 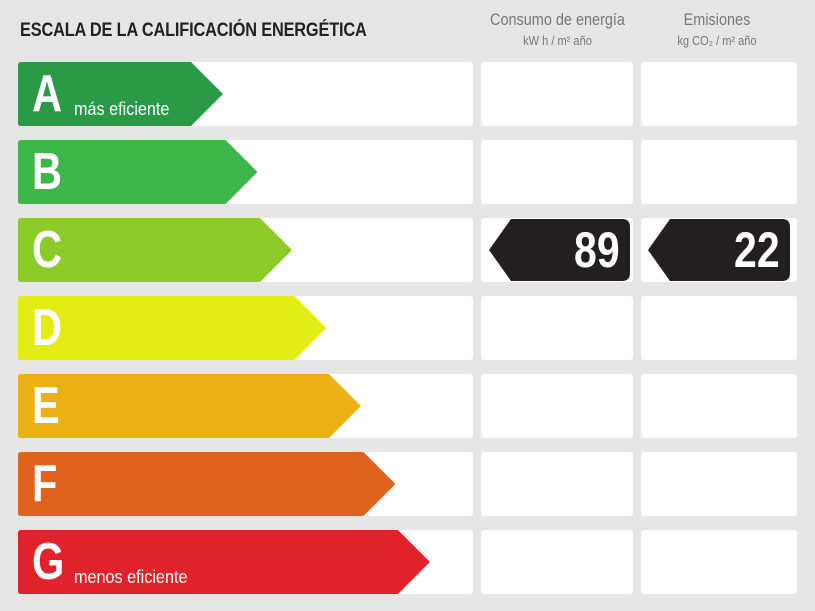 I want to click on emisiones-value: 22, so click(x=757, y=250).